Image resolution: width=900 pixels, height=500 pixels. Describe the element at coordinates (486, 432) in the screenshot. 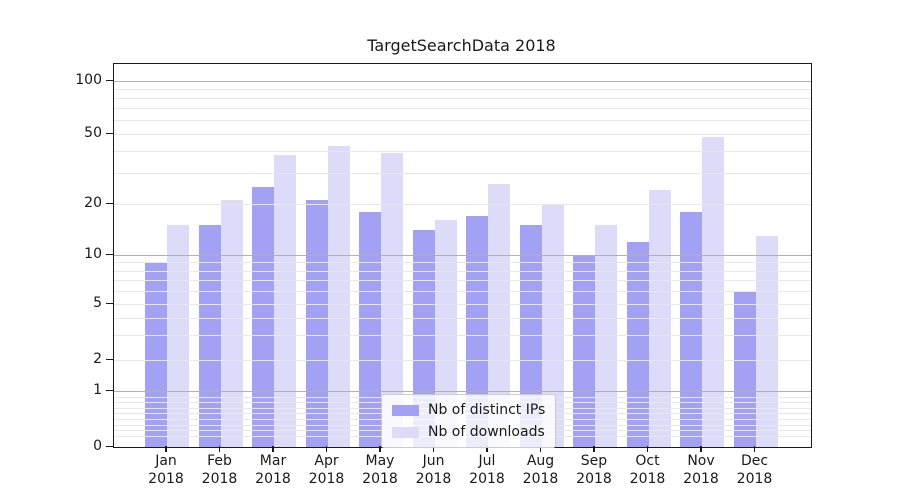

I see `legend-label: Nb of downloads` at that location.